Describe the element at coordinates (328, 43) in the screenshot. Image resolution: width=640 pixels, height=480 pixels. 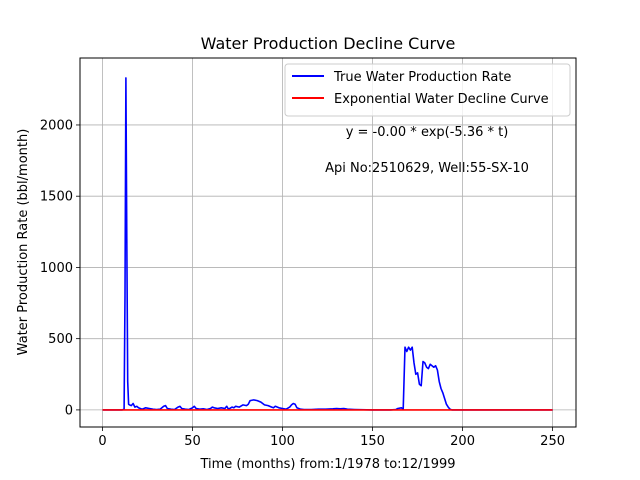
I see `chart-title: Water Production Decline Curve` at that location.